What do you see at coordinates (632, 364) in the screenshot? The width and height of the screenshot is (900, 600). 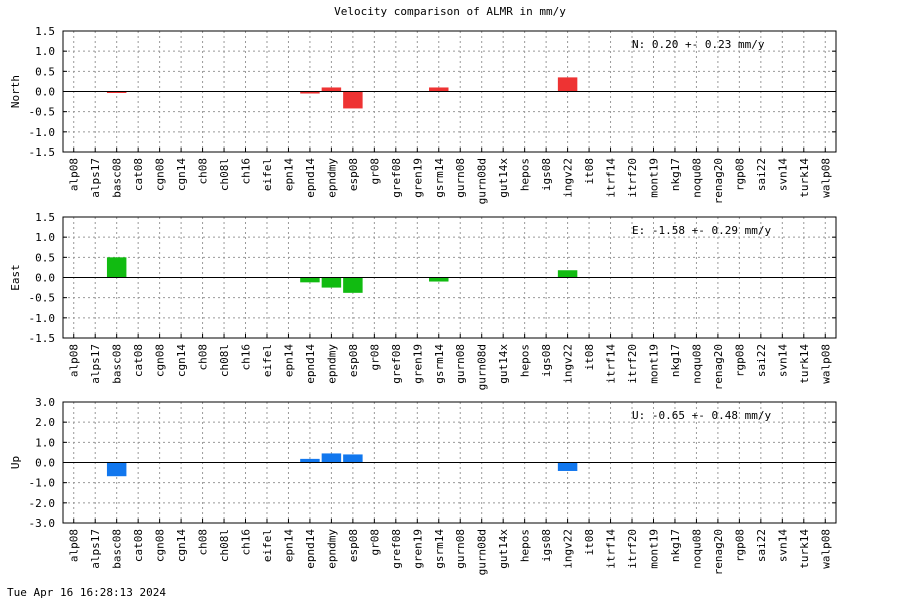 I see `x-tick-label: itrf20` at bounding box center [632, 364].